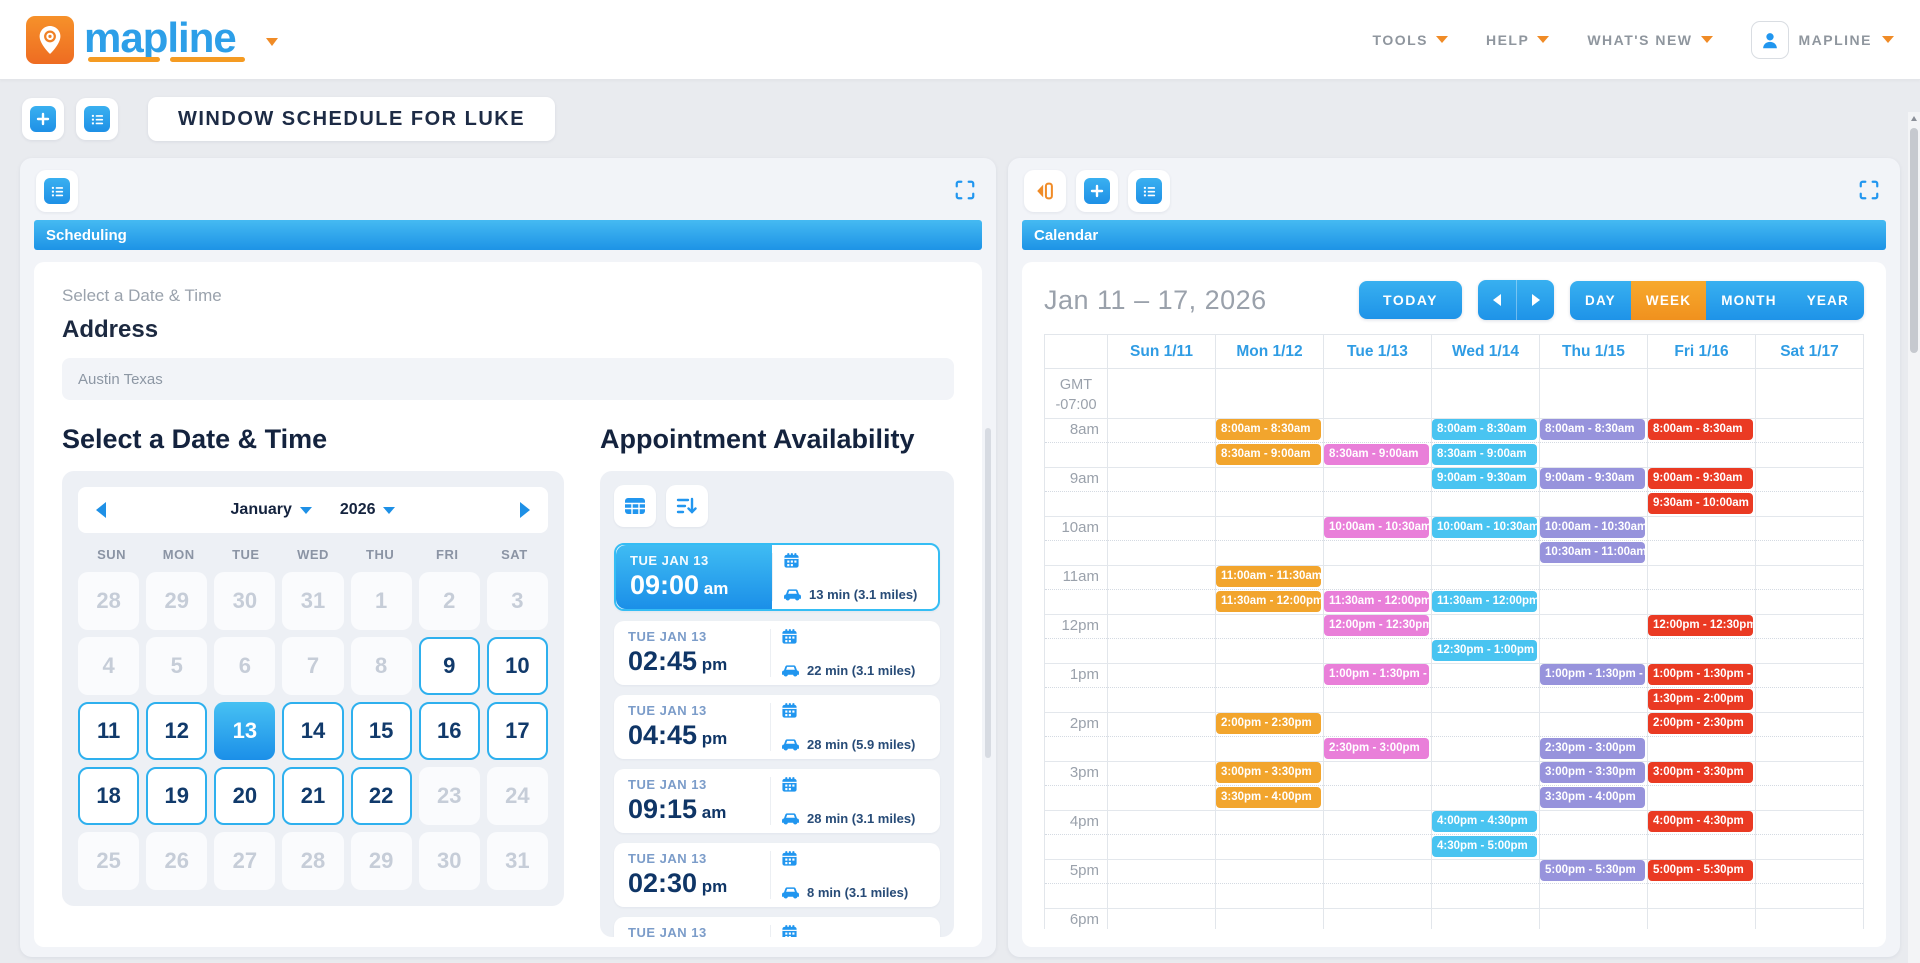  I want to click on calendar-event: 11:00am - 11:30am, so click(1268, 576).